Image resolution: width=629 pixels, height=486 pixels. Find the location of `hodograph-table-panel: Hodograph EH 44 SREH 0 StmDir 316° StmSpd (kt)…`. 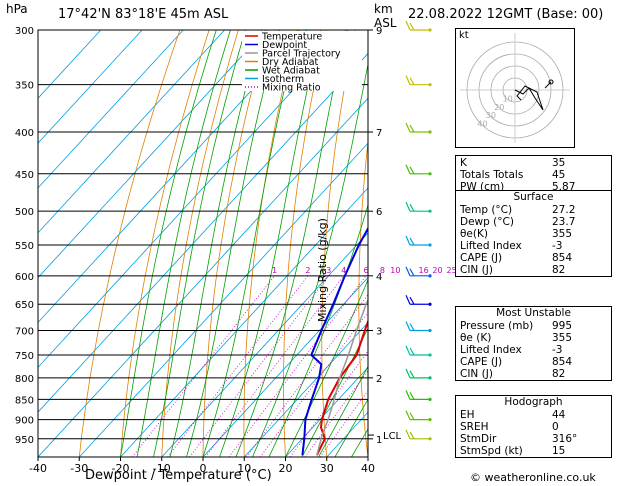

hodograph-table-panel: Hodograph EH 44 SREH 0 StmDir 316° StmSpd (kt)… is located at coordinates (533, 426).